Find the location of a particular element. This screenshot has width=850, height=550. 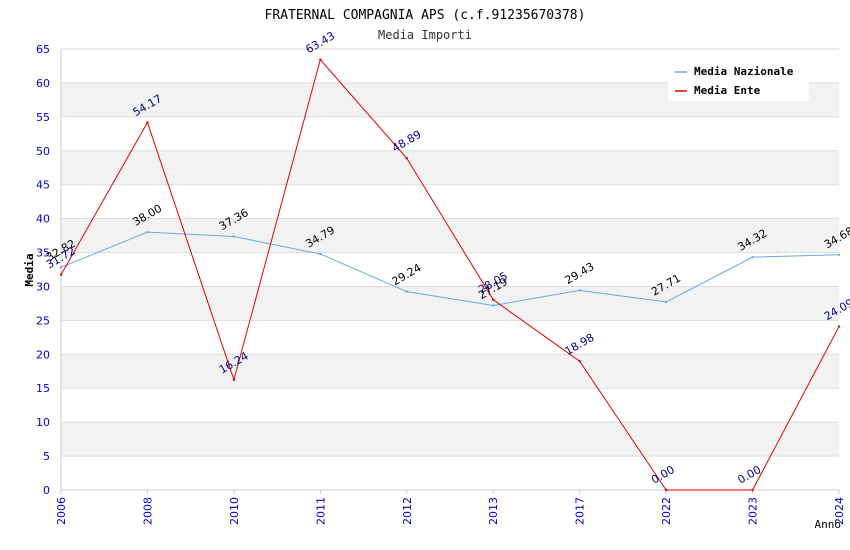

y-tick-label: 35 is located at coordinates (43, 253).